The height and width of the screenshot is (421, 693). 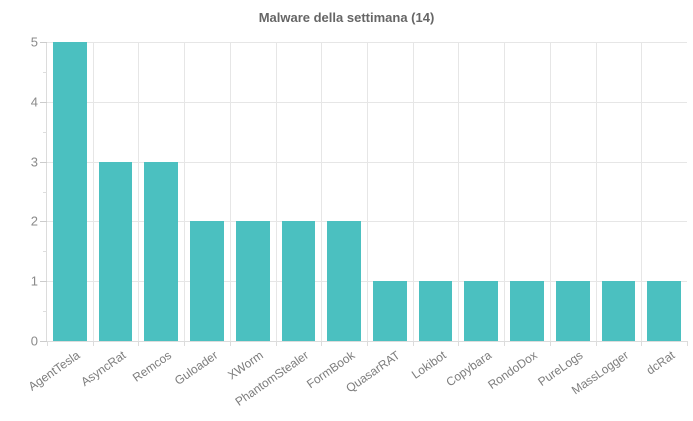 What do you see at coordinates (34, 281) in the screenshot?
I see `y-tick-label: 1` at bounding box center [34, 281].